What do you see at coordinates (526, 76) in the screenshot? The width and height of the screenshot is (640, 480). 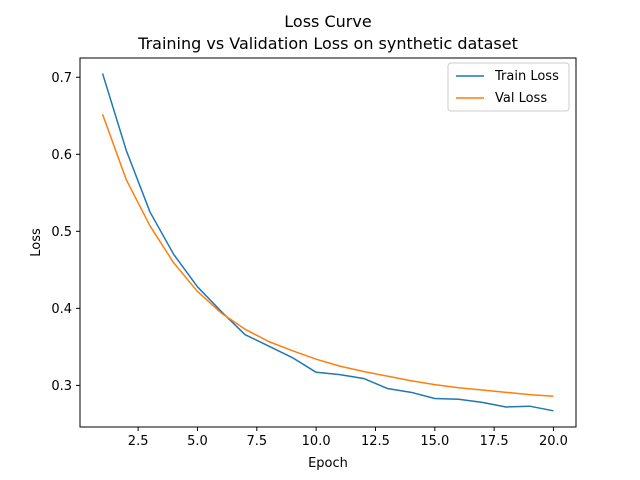 I see `legend-label-train-loss: Train Loss` at bounding box center [526, 76].